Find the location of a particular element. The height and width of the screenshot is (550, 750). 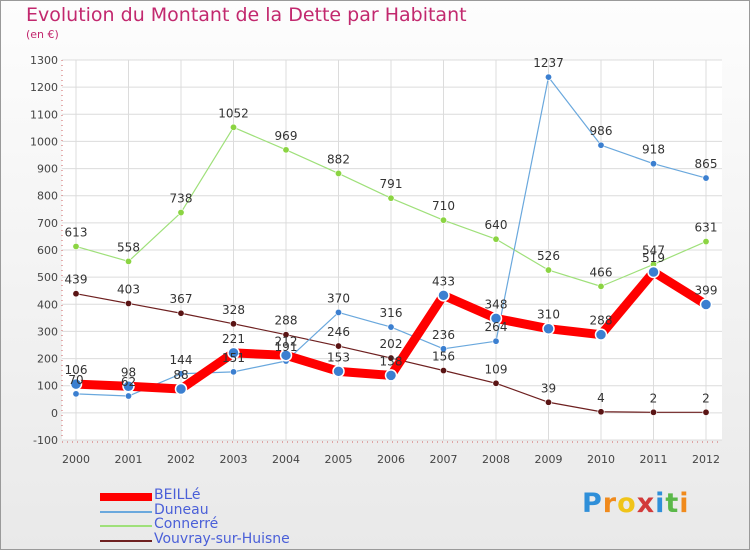

data-label: 399 is located at coordinates (706, 291).